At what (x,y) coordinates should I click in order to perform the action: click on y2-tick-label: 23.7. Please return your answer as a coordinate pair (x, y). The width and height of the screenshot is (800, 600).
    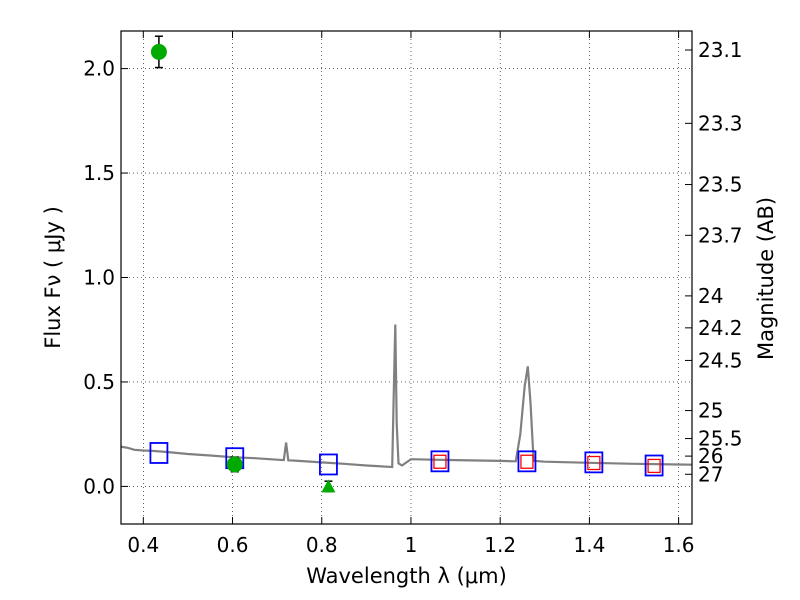
    Looking at the image, I should click on (720, 235).